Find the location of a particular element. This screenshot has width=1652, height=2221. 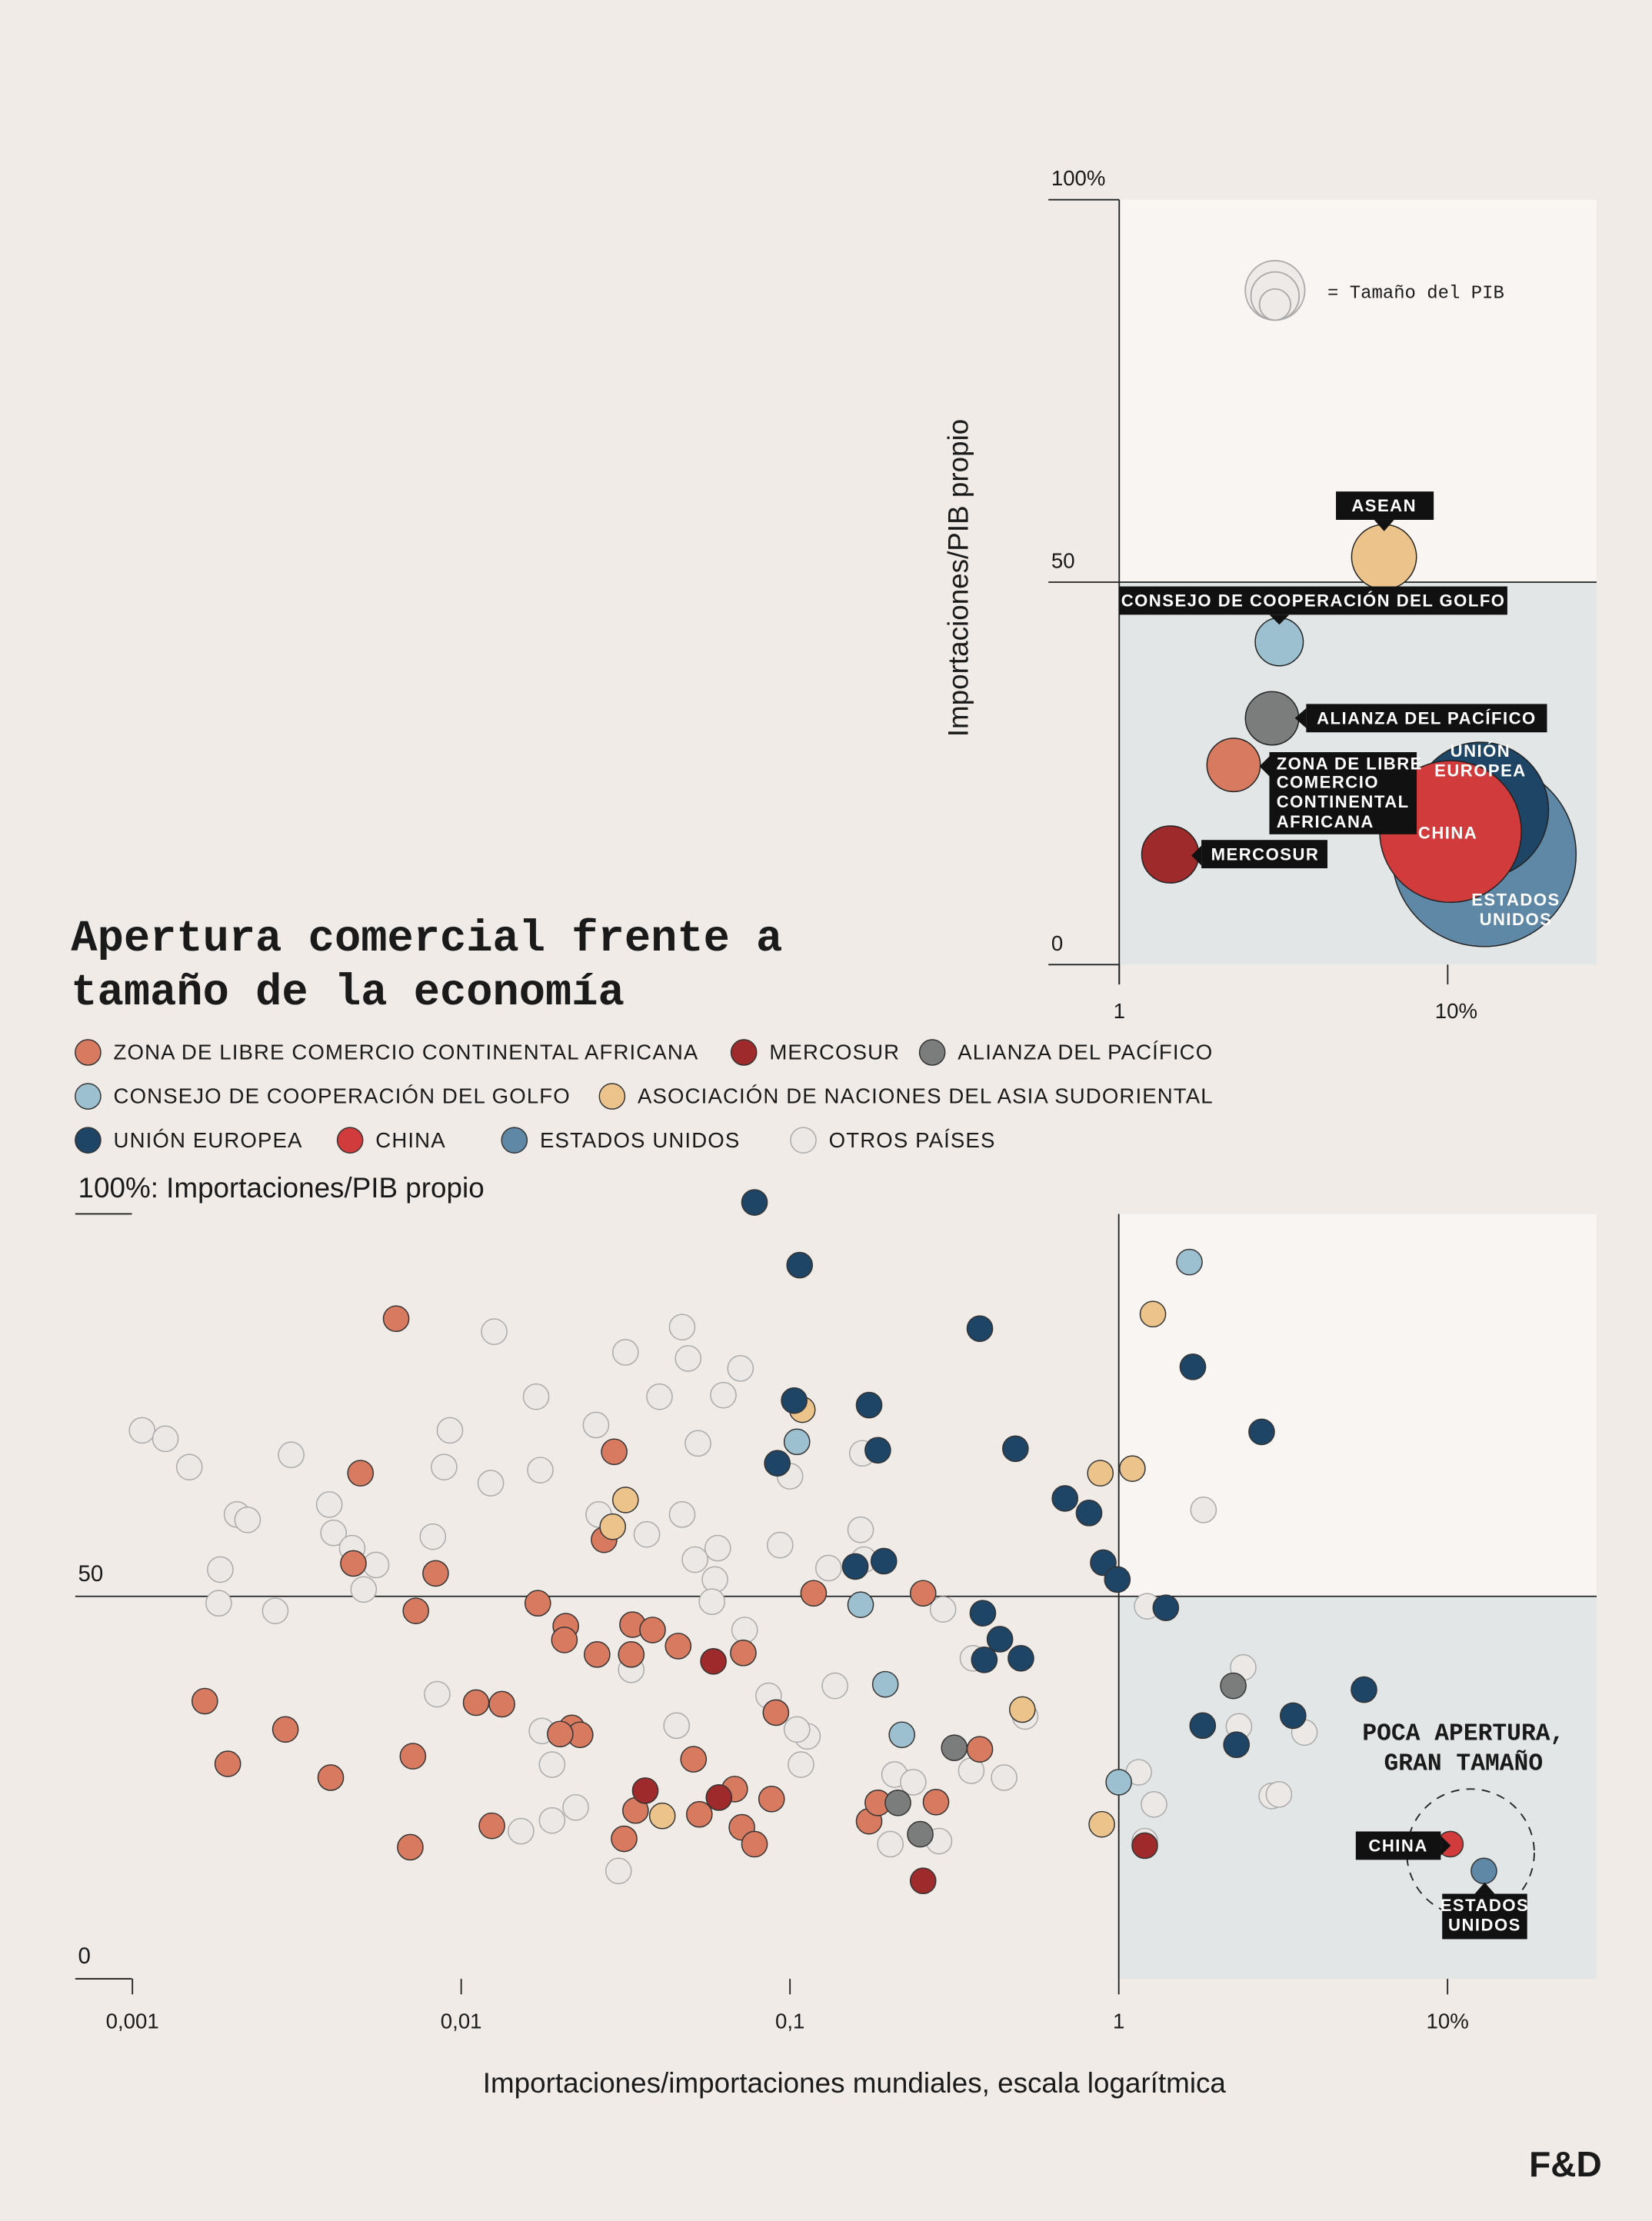

y-axis-title: Importaciones/PIB propio is located at coordinates (958, 578).